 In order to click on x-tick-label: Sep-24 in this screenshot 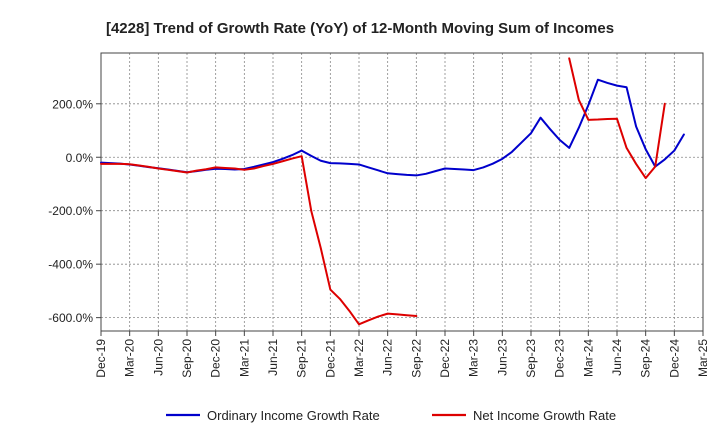, I will do `click(646, 358)`.